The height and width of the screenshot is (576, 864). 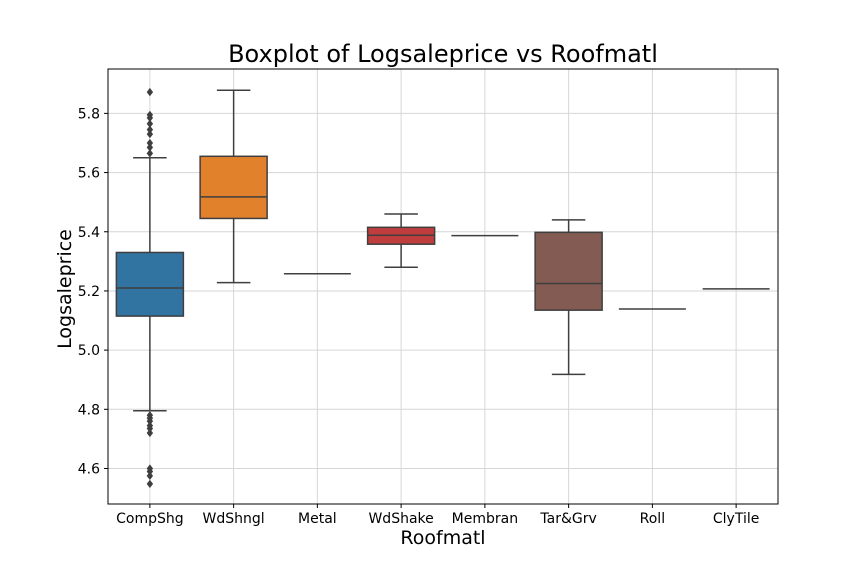 I want to click on x-tick-label: Metal, so click(x=317, y=519).